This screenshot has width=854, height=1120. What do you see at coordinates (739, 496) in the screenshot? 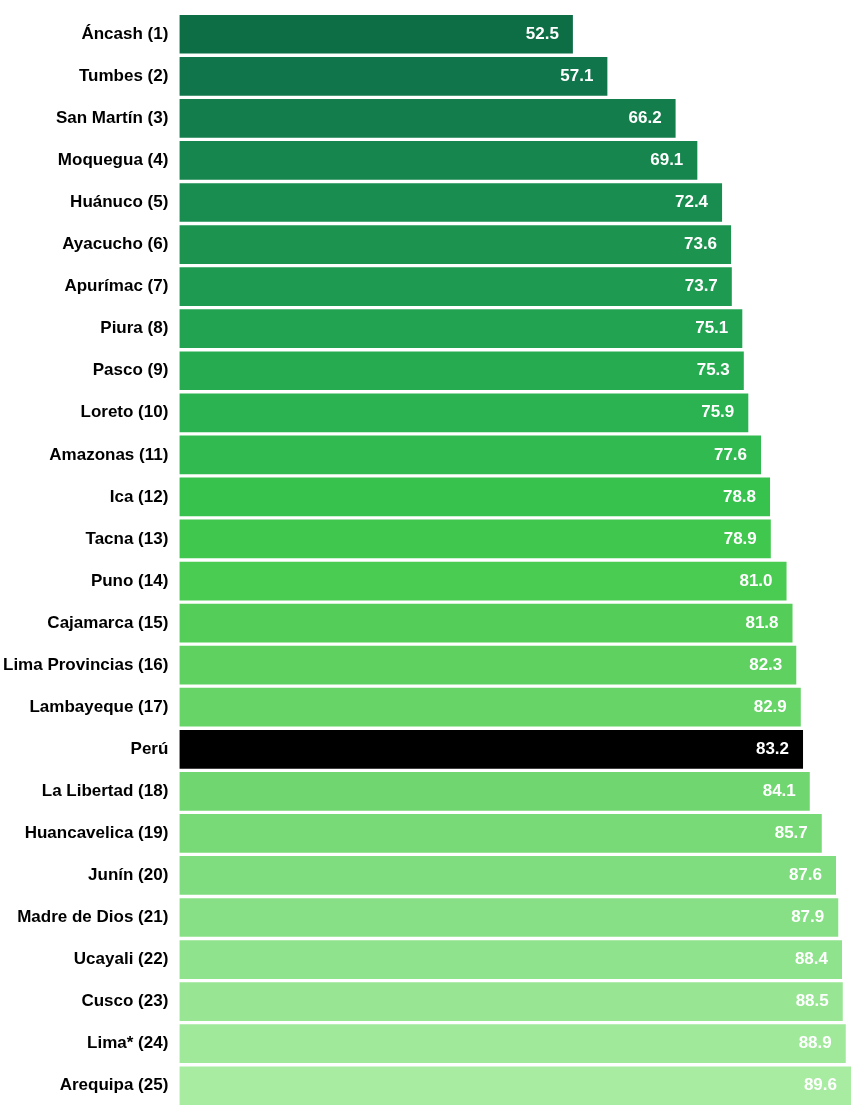
I see `data-label: 78.8` at bounding box center [739, 496].